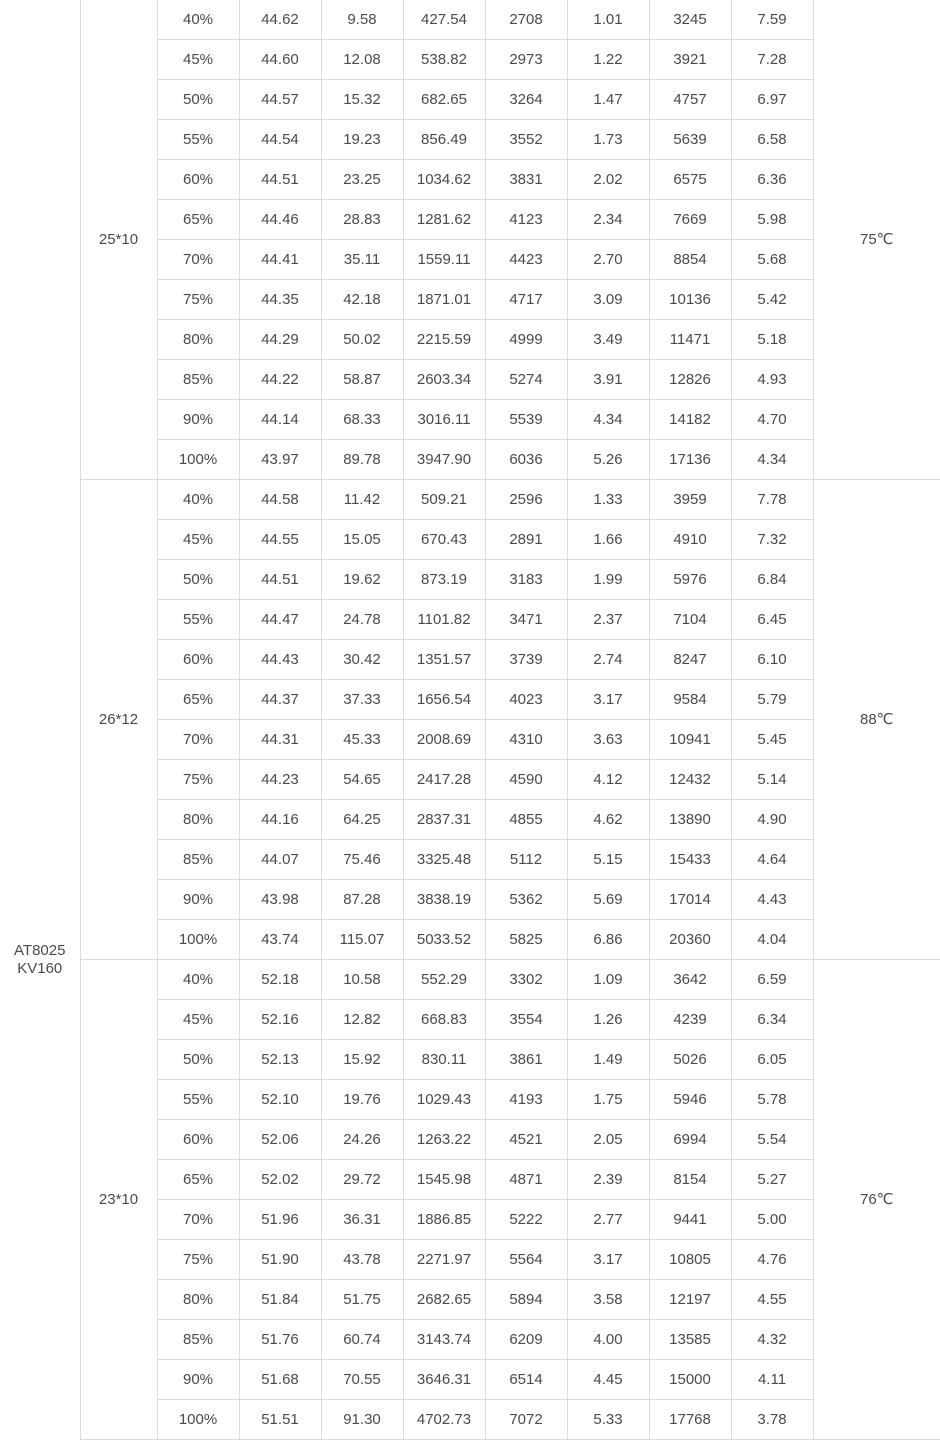 The image size is (940, 1443). Describe the element at coordinates (444, 1219) in the screenshot. I see `power-cell: 1886.85` at that location.